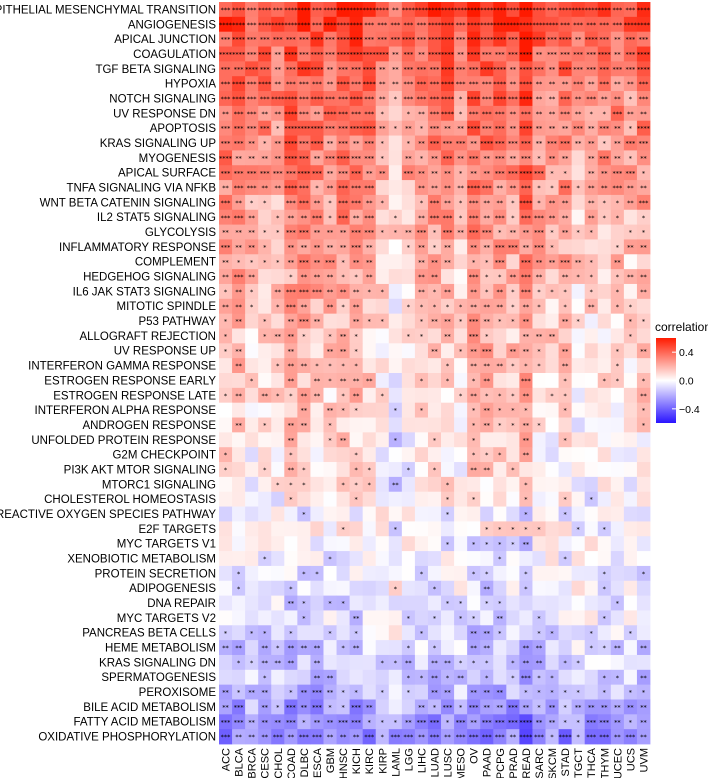  I want to click on column-label: BRCA, so click(253, 762).